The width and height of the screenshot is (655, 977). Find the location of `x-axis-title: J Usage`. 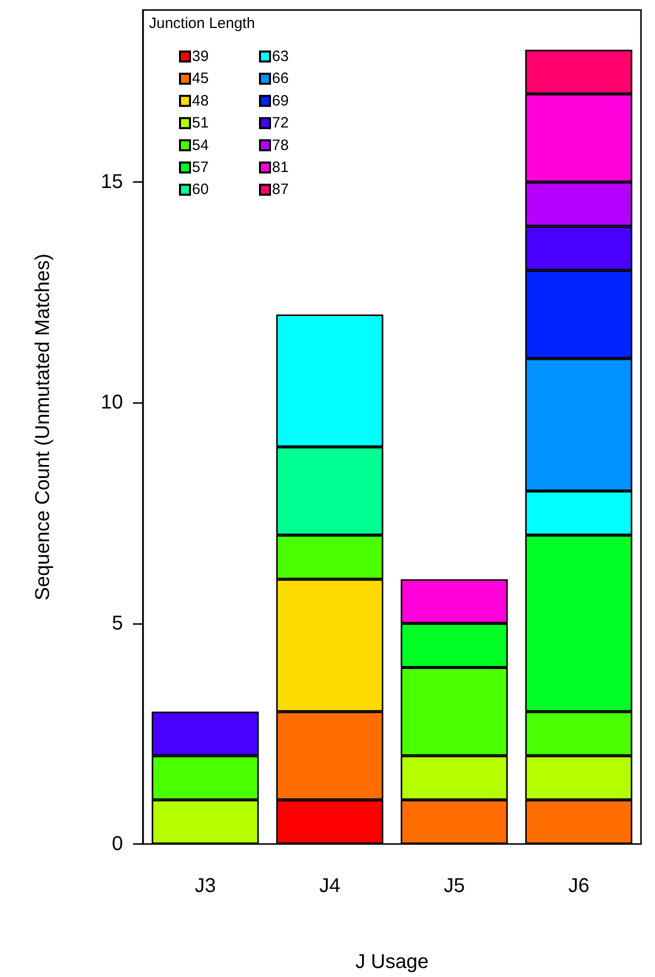

x-axis-title: J Usage is located at coordinates (392, 962).